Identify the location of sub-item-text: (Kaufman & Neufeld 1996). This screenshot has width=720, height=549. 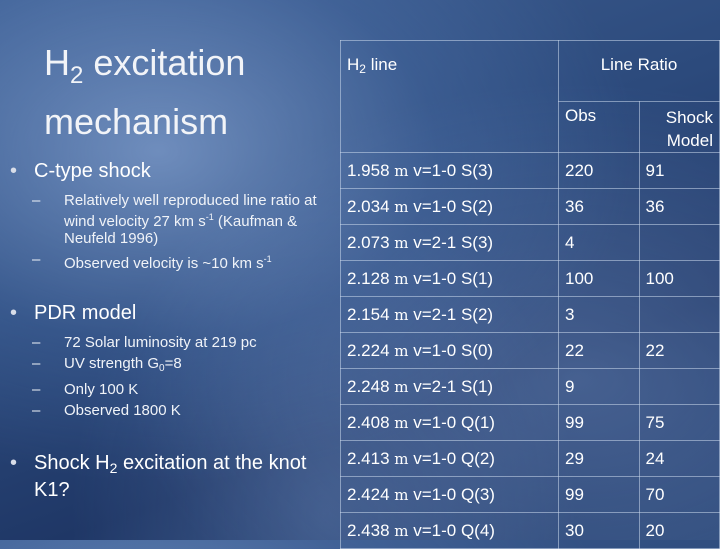
(181, 230).